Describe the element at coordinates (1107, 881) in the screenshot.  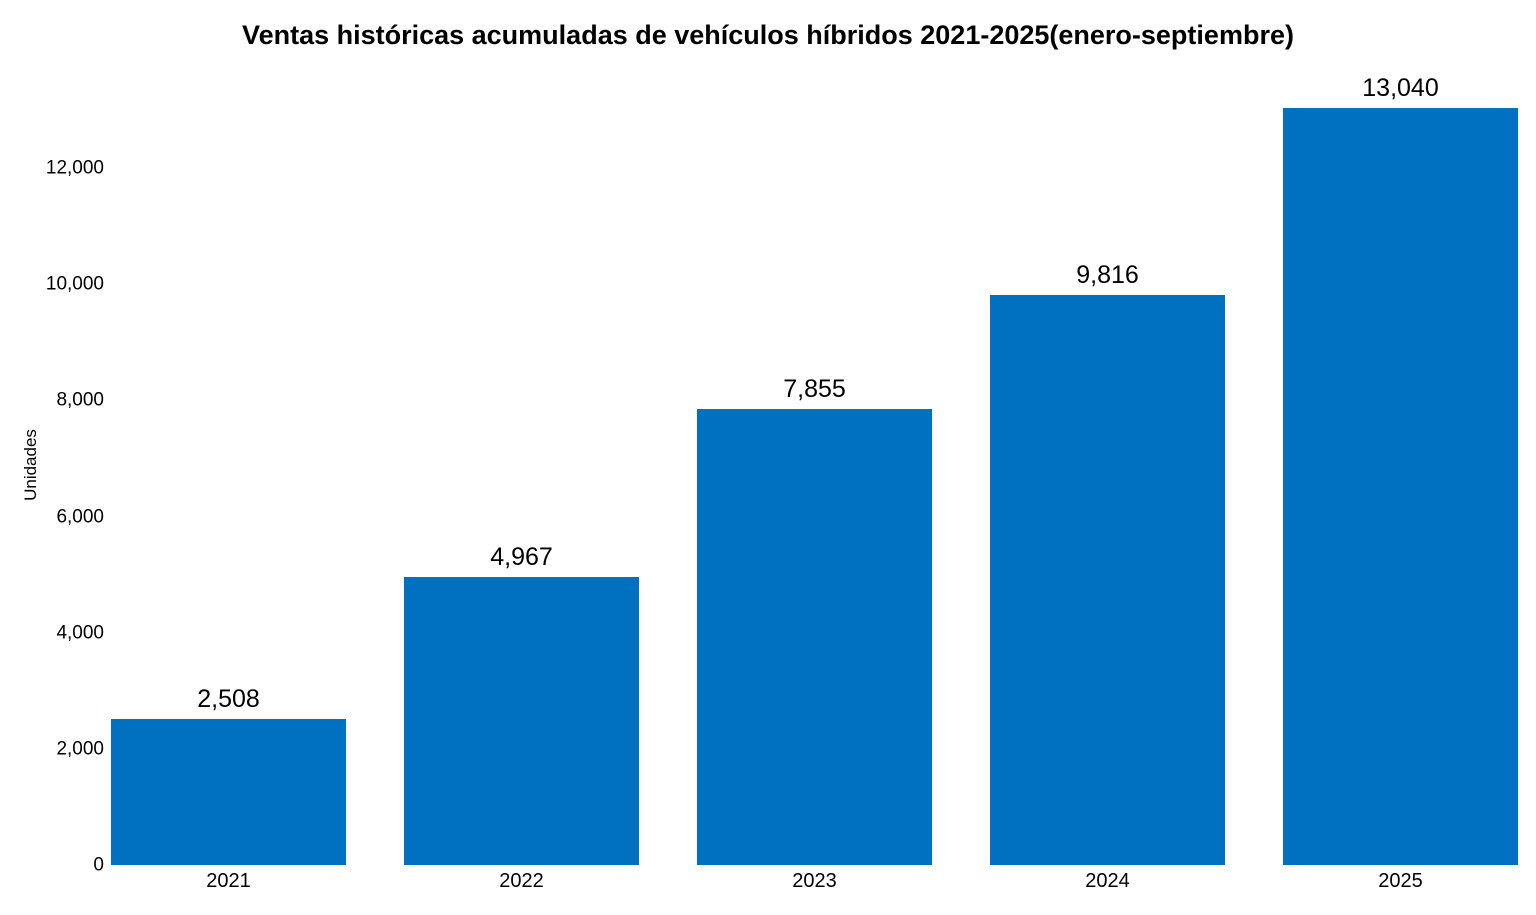
I see `x-tick-label: 2024` at that location.